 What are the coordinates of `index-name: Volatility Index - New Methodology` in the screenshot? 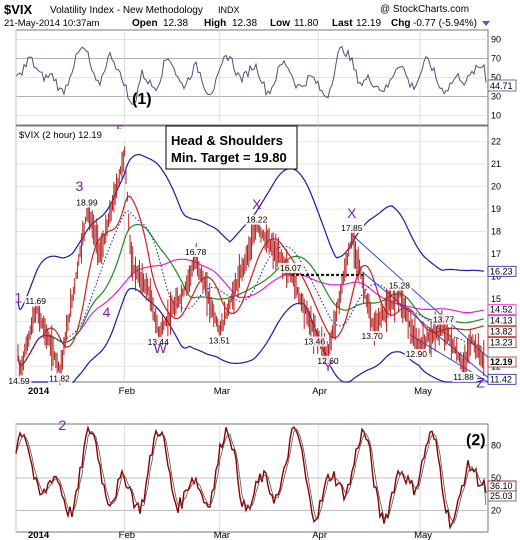 It's located at (126, 10).